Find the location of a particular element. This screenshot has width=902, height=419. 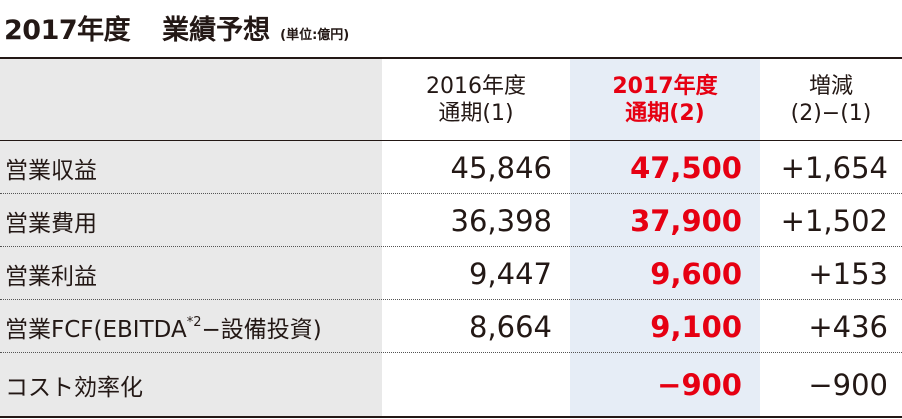

page-title: 2017年度 業績予想 (単位:億円) is located at coordinates (177, 27).